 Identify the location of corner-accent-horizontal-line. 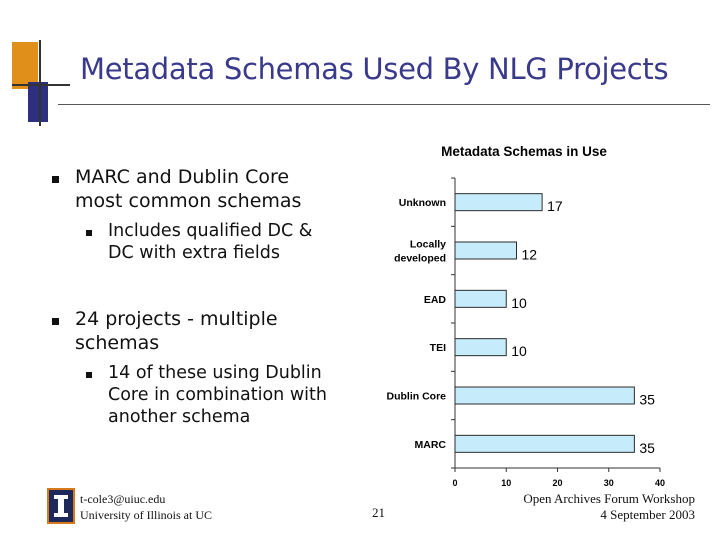
(41, 85).